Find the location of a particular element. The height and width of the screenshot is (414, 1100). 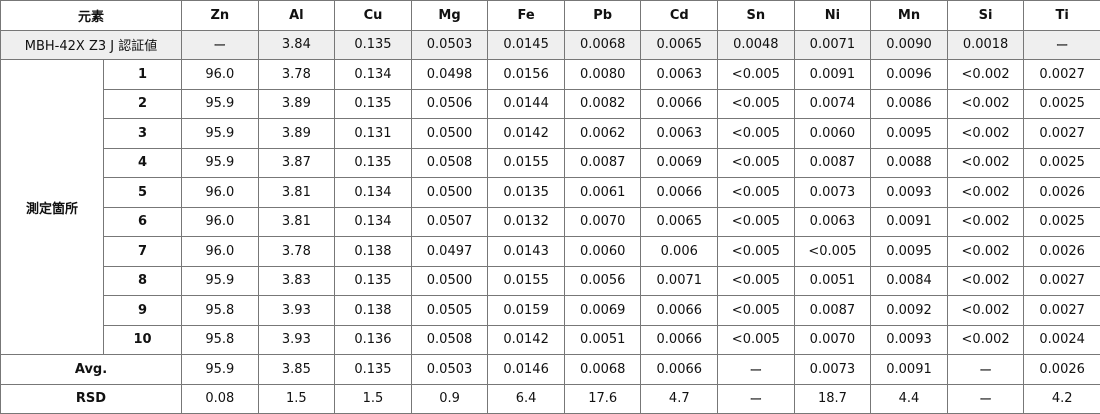

rsd-value: 0.08 is located at coordinates (220, 398).